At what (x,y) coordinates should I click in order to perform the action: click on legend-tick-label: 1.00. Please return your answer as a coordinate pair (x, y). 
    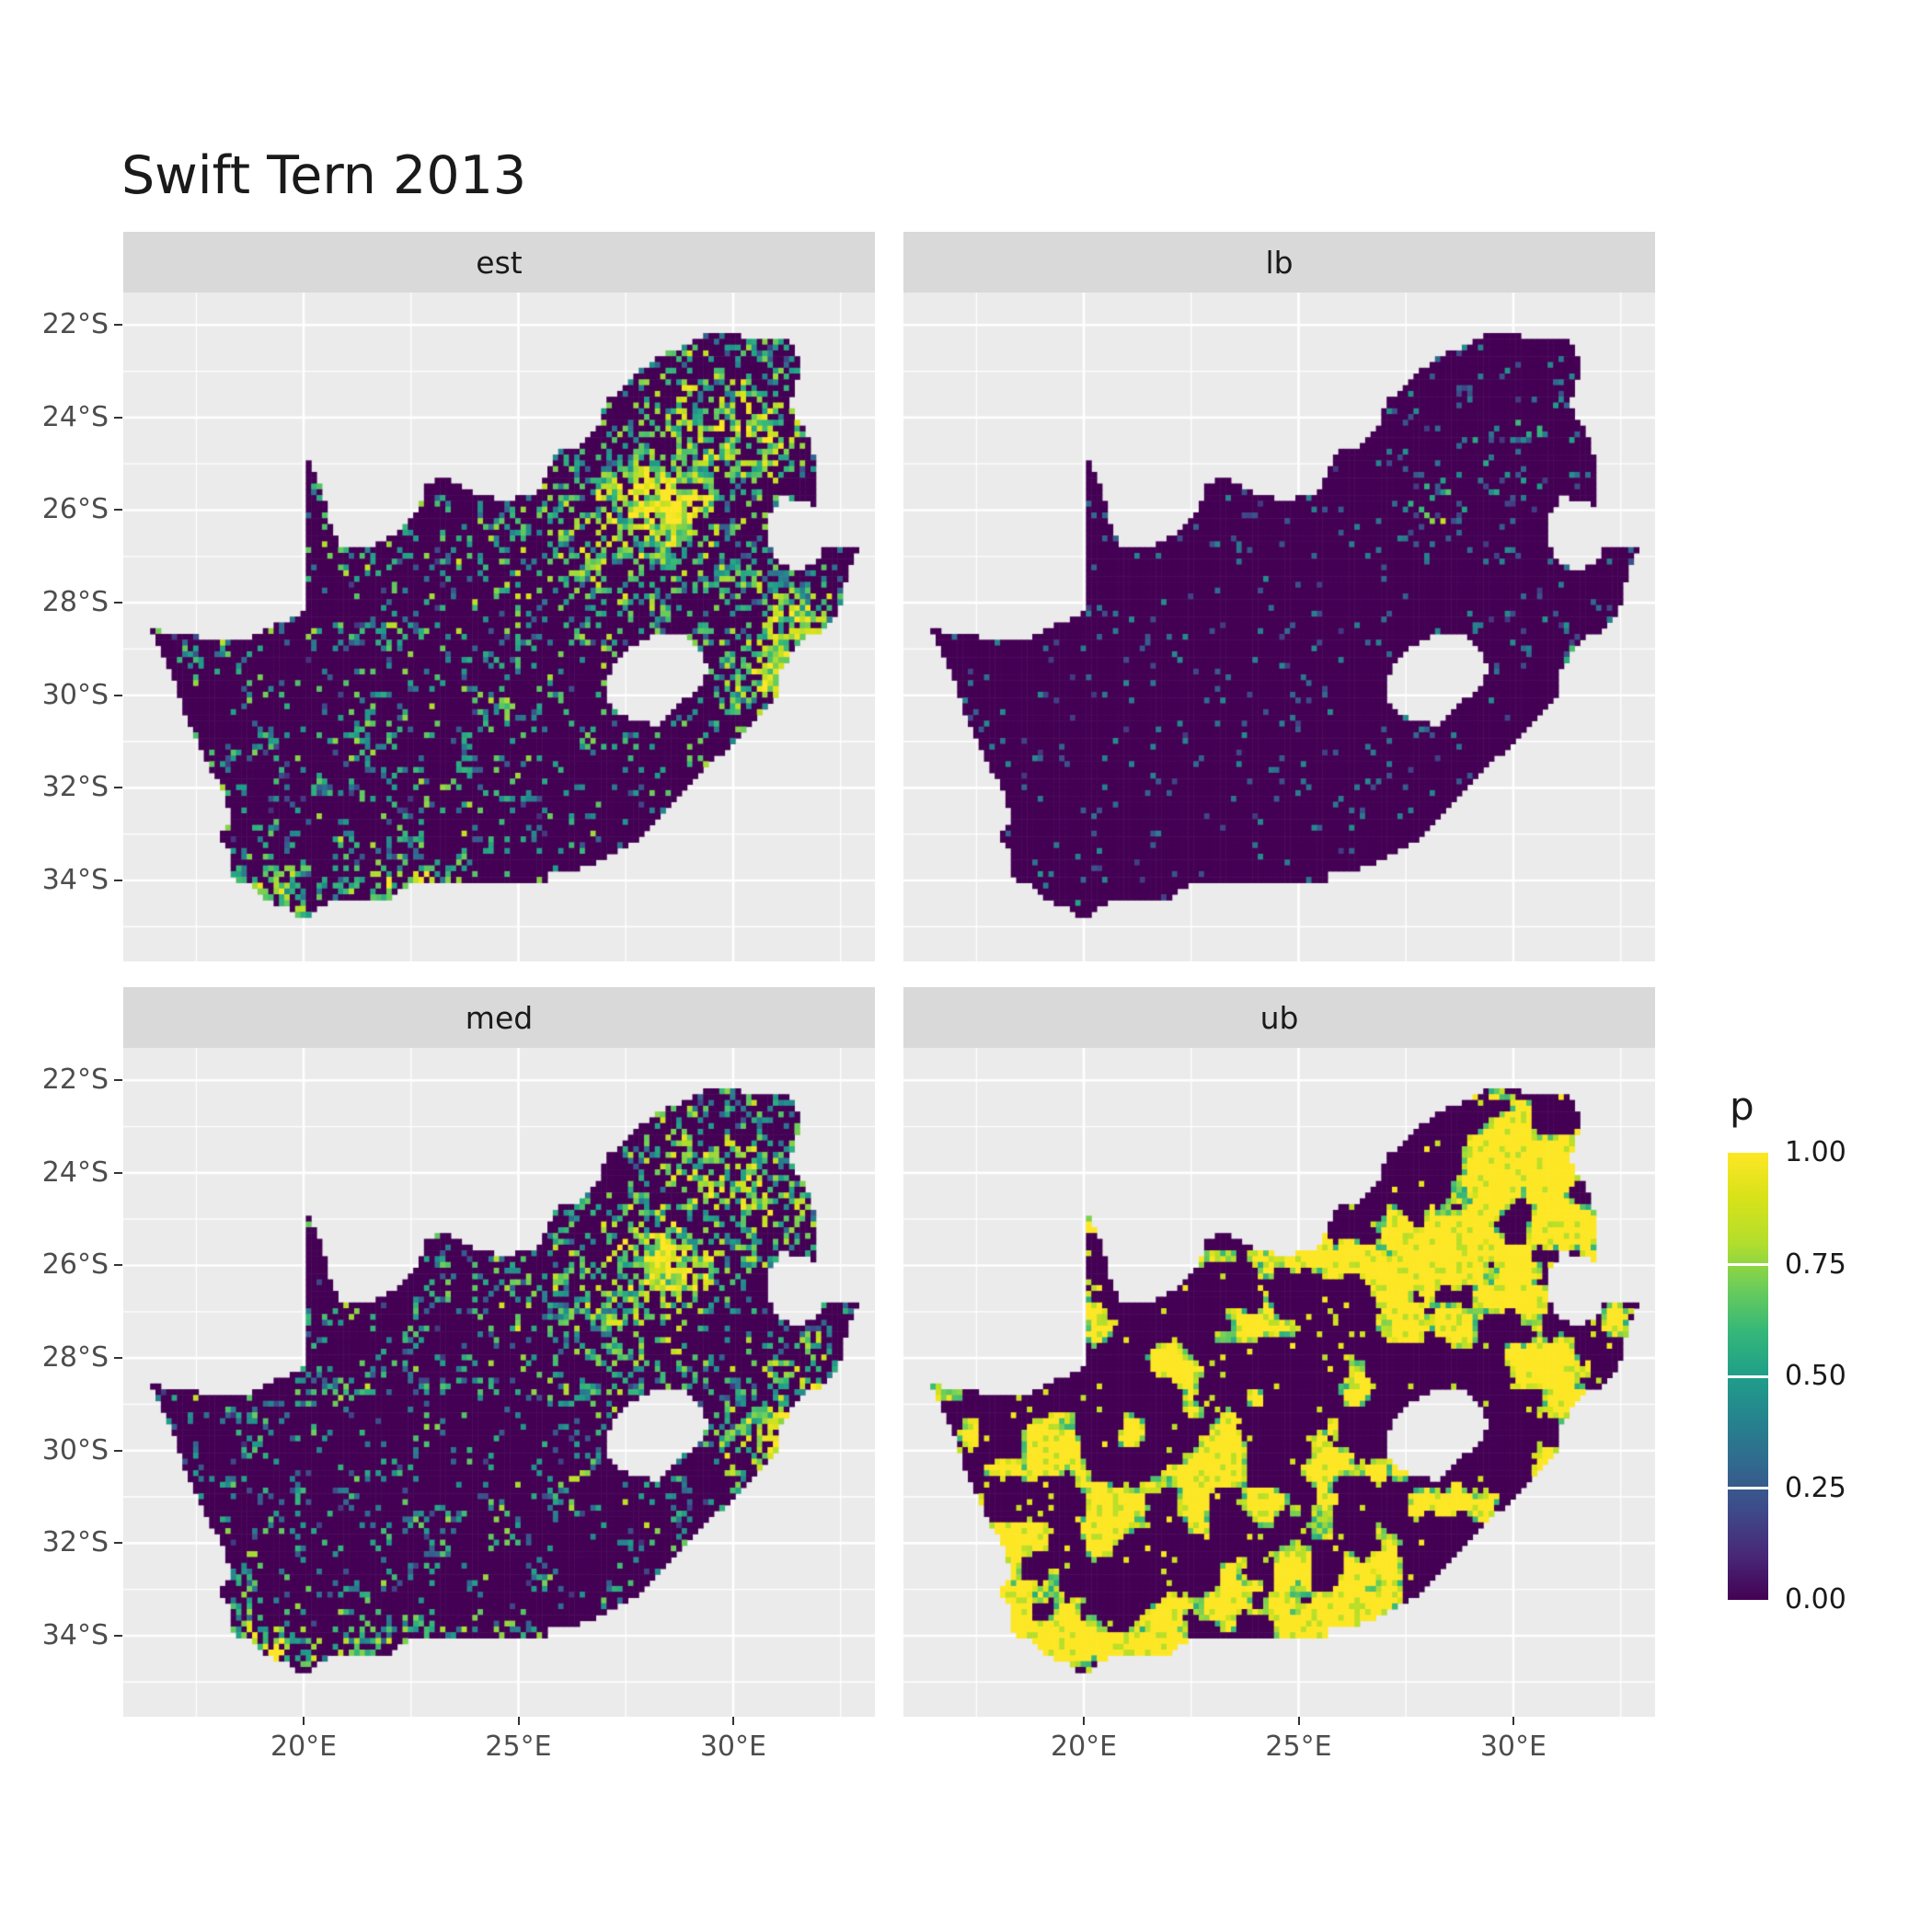
    Looking at the image, I should click on (1815, 1152).